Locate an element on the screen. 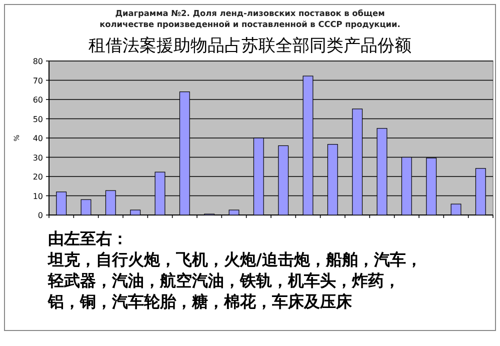 The height and width of the screenshot is (346, 500). text: 由左至右： is located at coordinates (88, 238).